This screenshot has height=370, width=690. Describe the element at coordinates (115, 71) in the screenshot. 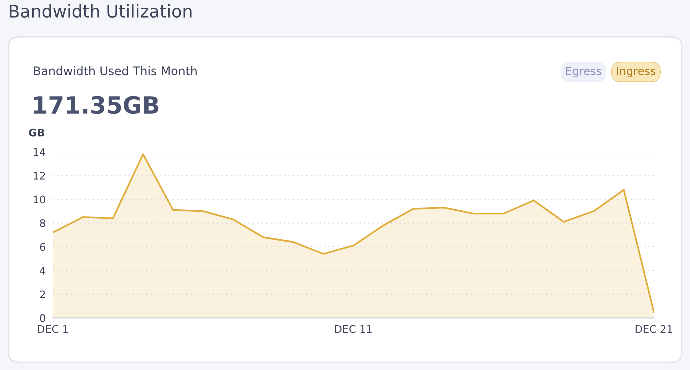

I see `chart-subtitle: Bandwidth Used This Month` at that location.